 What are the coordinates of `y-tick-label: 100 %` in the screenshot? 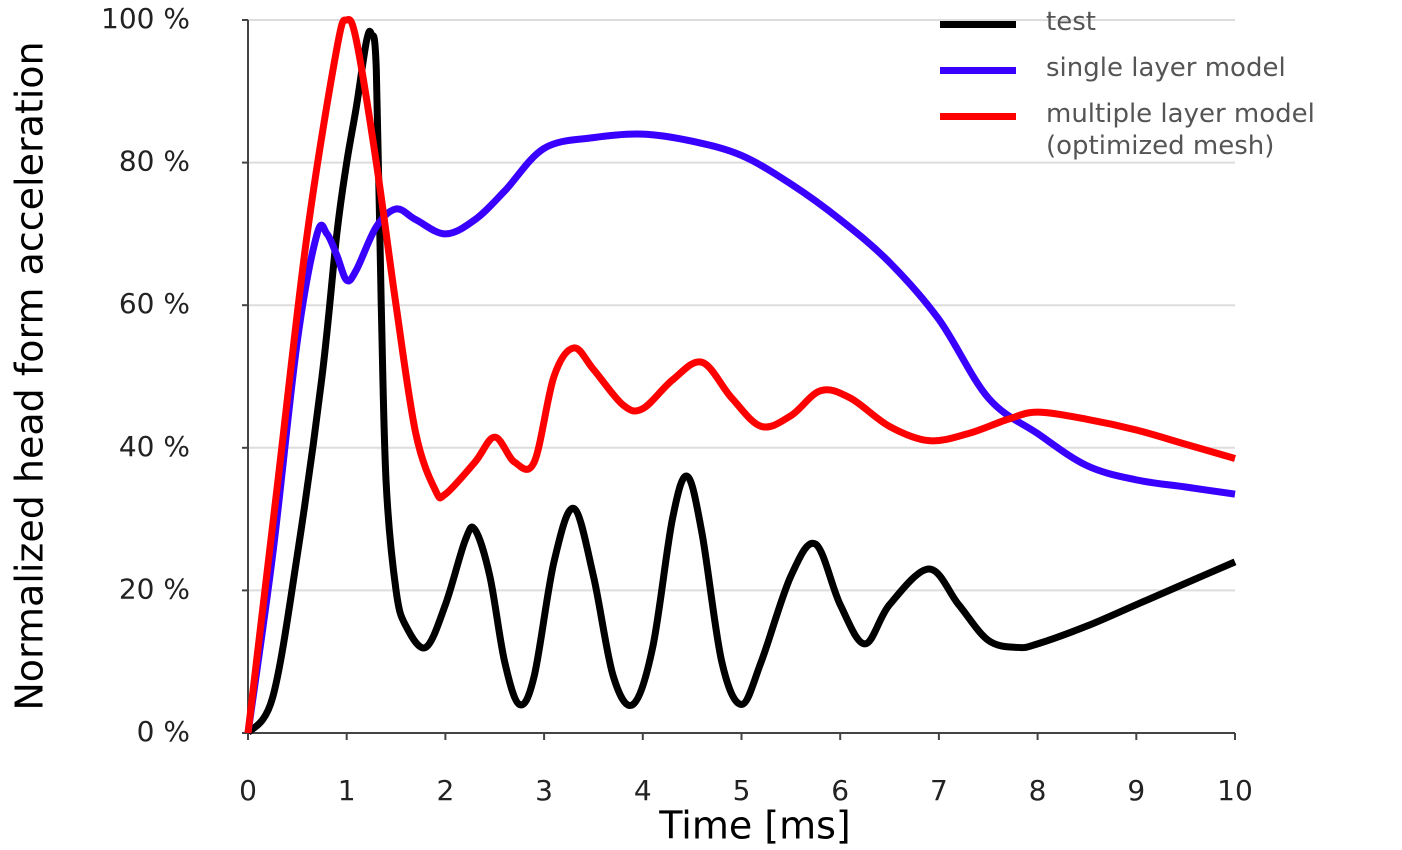 It's located at (145, 18).